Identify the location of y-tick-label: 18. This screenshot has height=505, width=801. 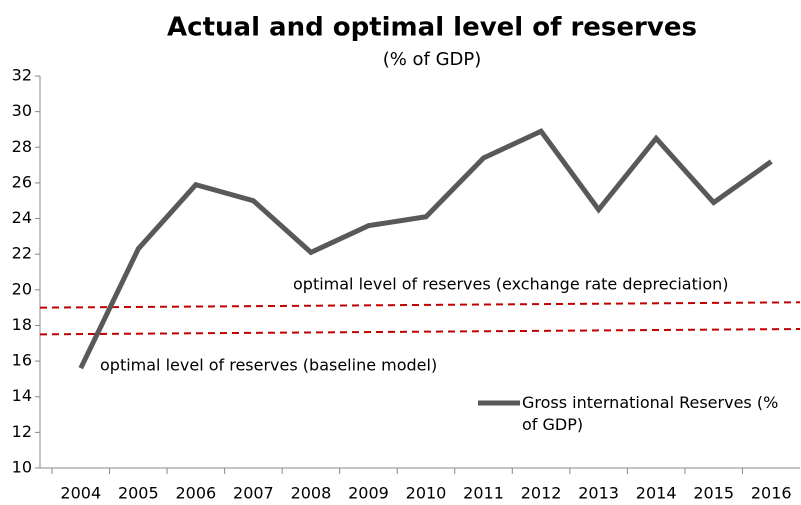
(22, 324).